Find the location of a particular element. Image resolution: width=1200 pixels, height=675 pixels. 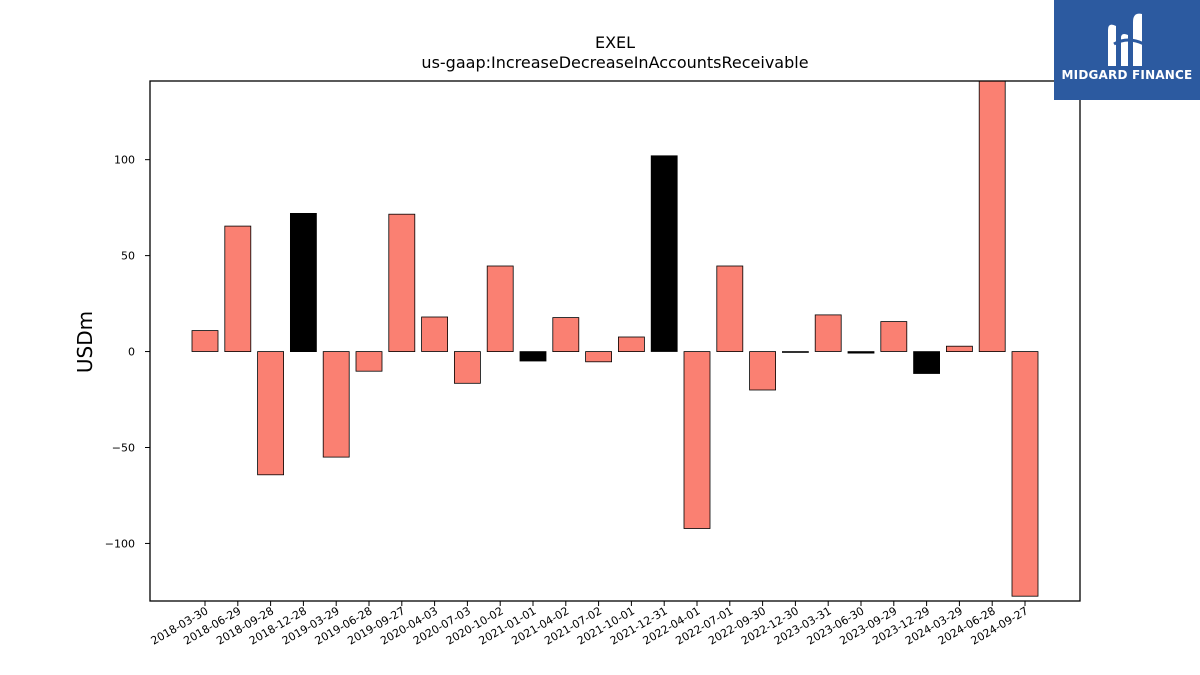

brand-name: MIDGARD FINANCE is located at coordinates (1127, 75).